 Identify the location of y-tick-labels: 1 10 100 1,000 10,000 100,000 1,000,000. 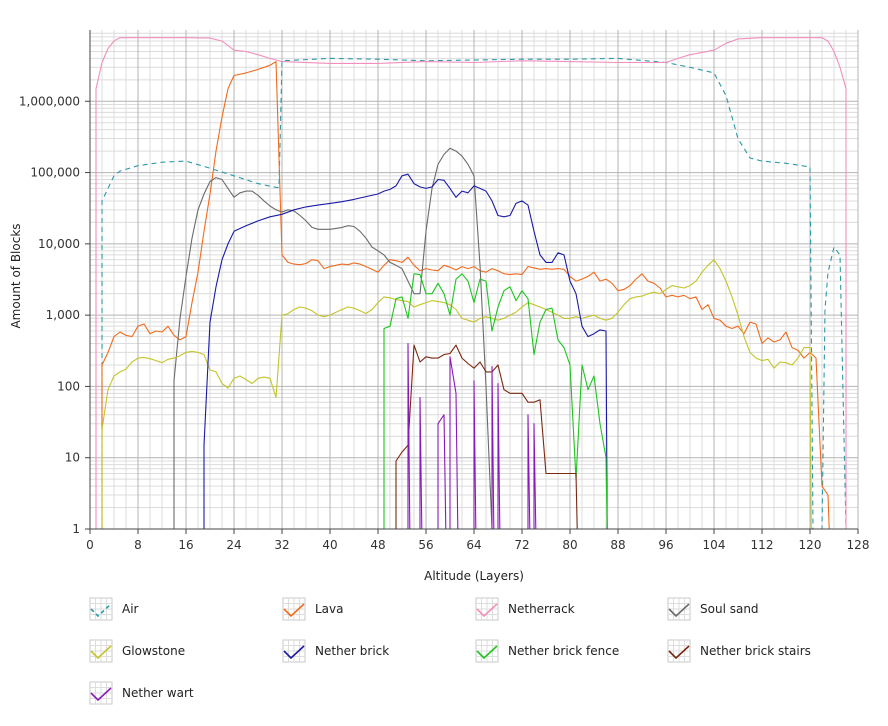
(54, 315).